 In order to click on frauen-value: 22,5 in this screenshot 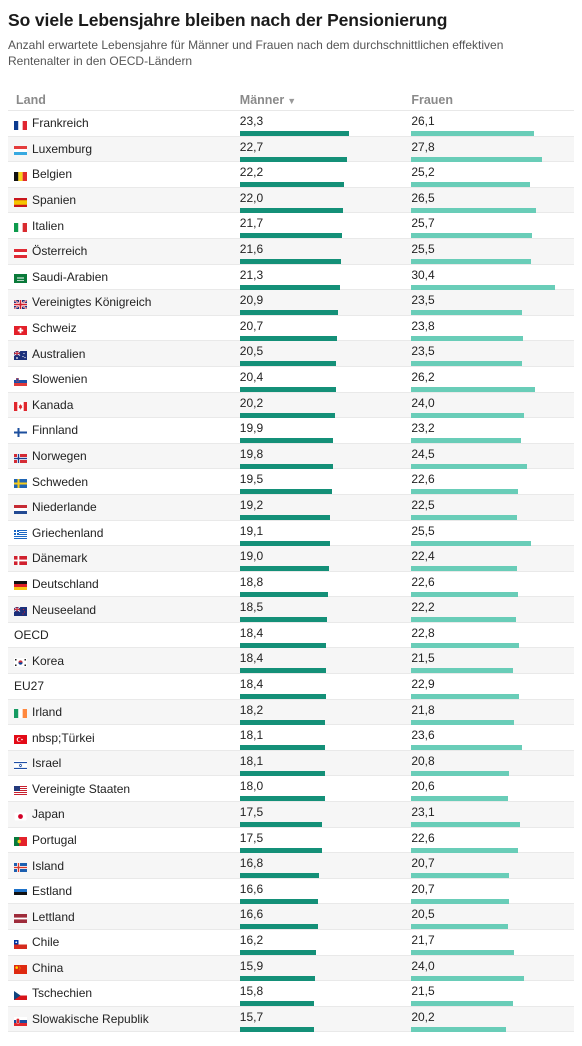, I will do `click(423, 504)`.